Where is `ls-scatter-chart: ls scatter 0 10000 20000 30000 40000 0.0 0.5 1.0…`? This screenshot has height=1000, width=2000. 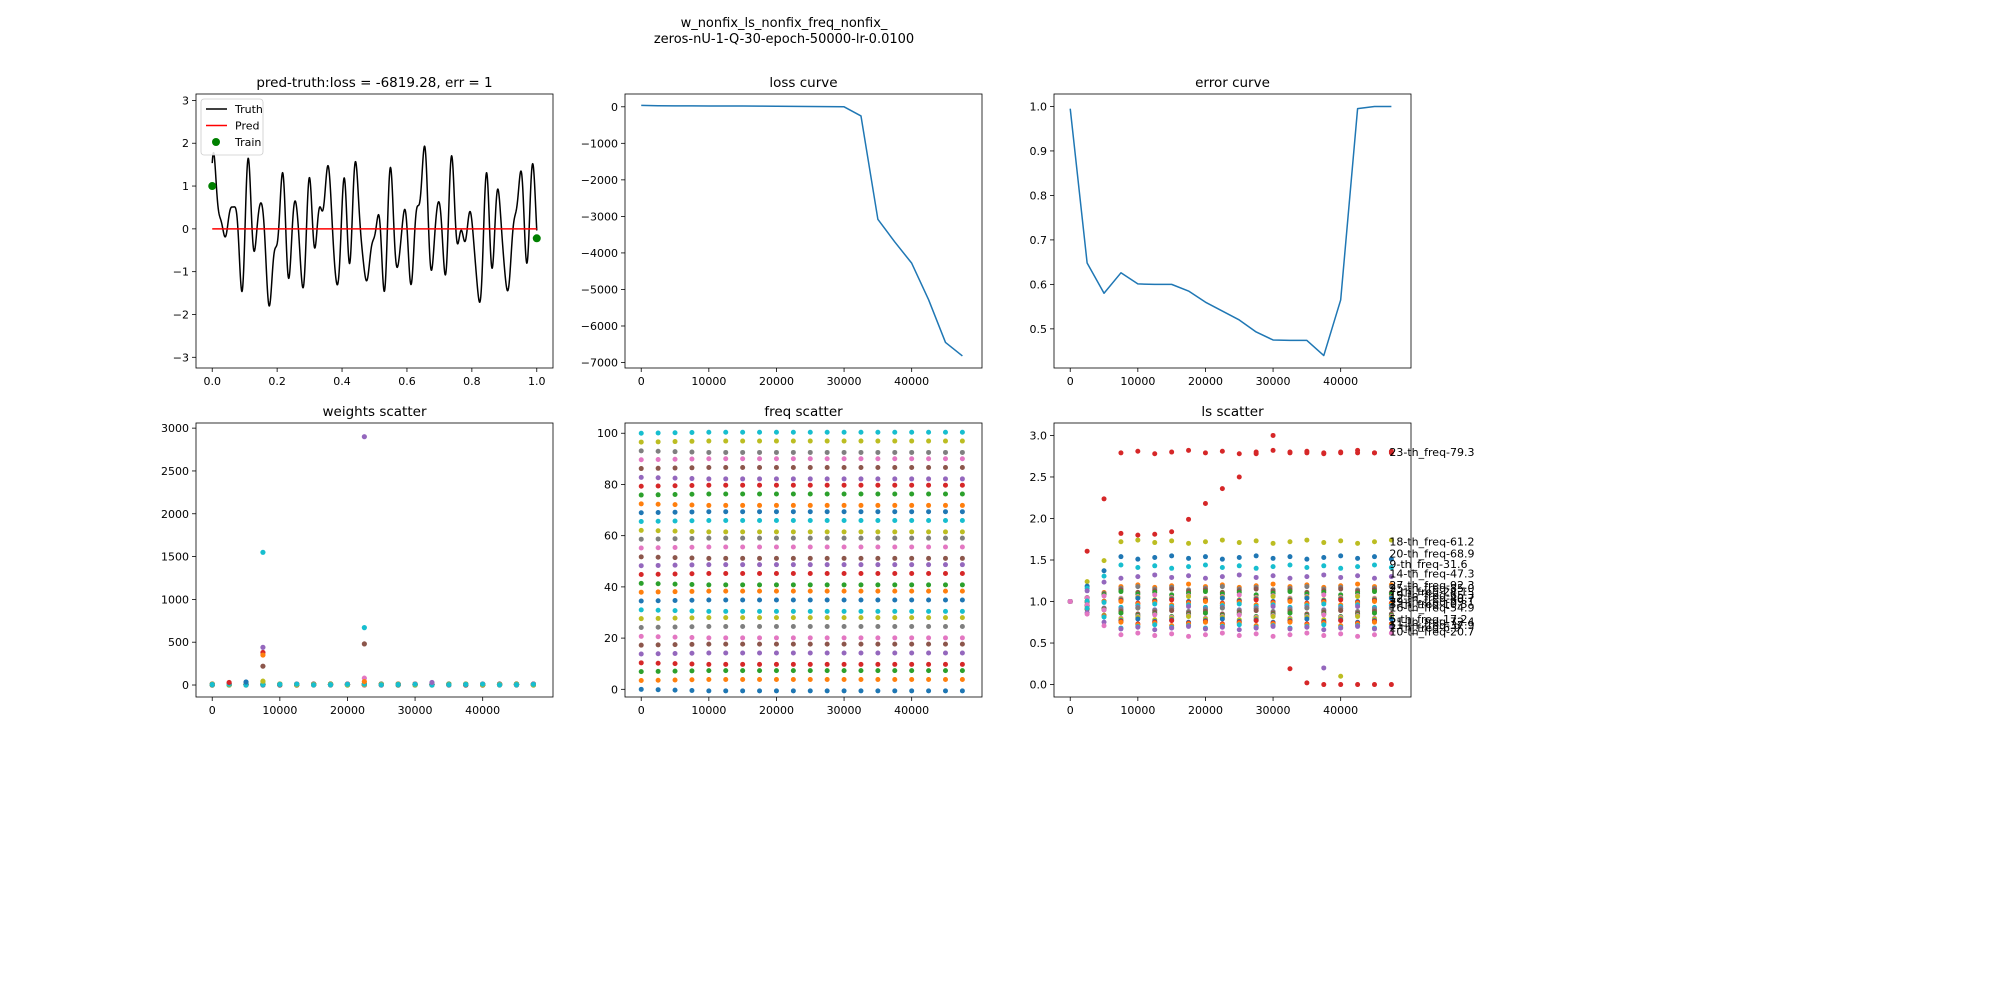 ls-scatter-chart: ls scatter 0 10000 20000 30000 40000 0.0 0.5 1.0… is located at coordinates (1252, 560).